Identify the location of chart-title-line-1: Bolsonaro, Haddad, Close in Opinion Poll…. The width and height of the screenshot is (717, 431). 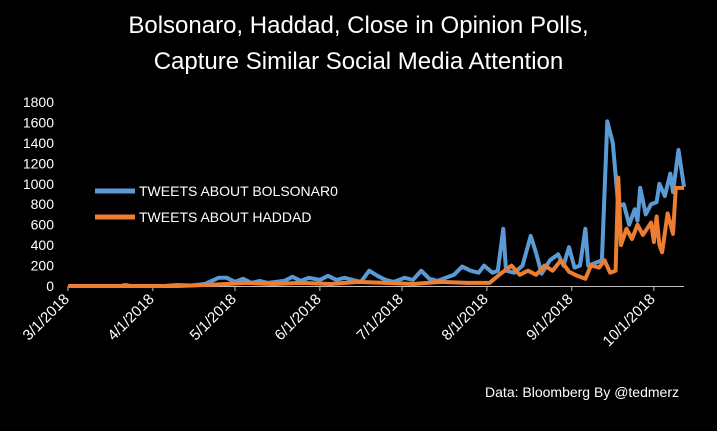
(358, 25).